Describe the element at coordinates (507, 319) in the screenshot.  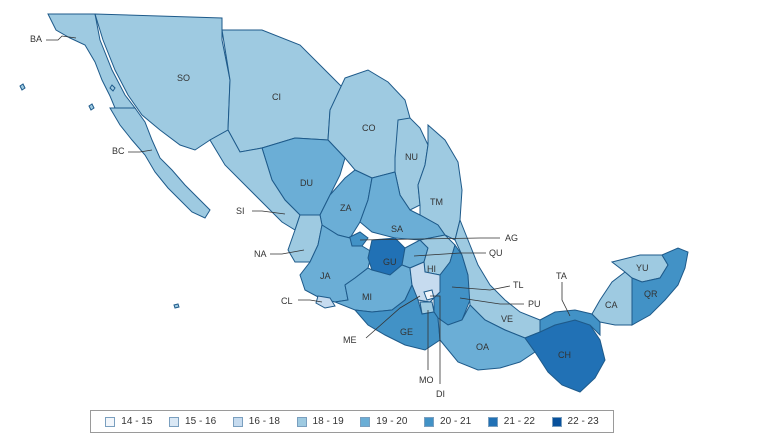
I see `label-ve: VE` at that location.